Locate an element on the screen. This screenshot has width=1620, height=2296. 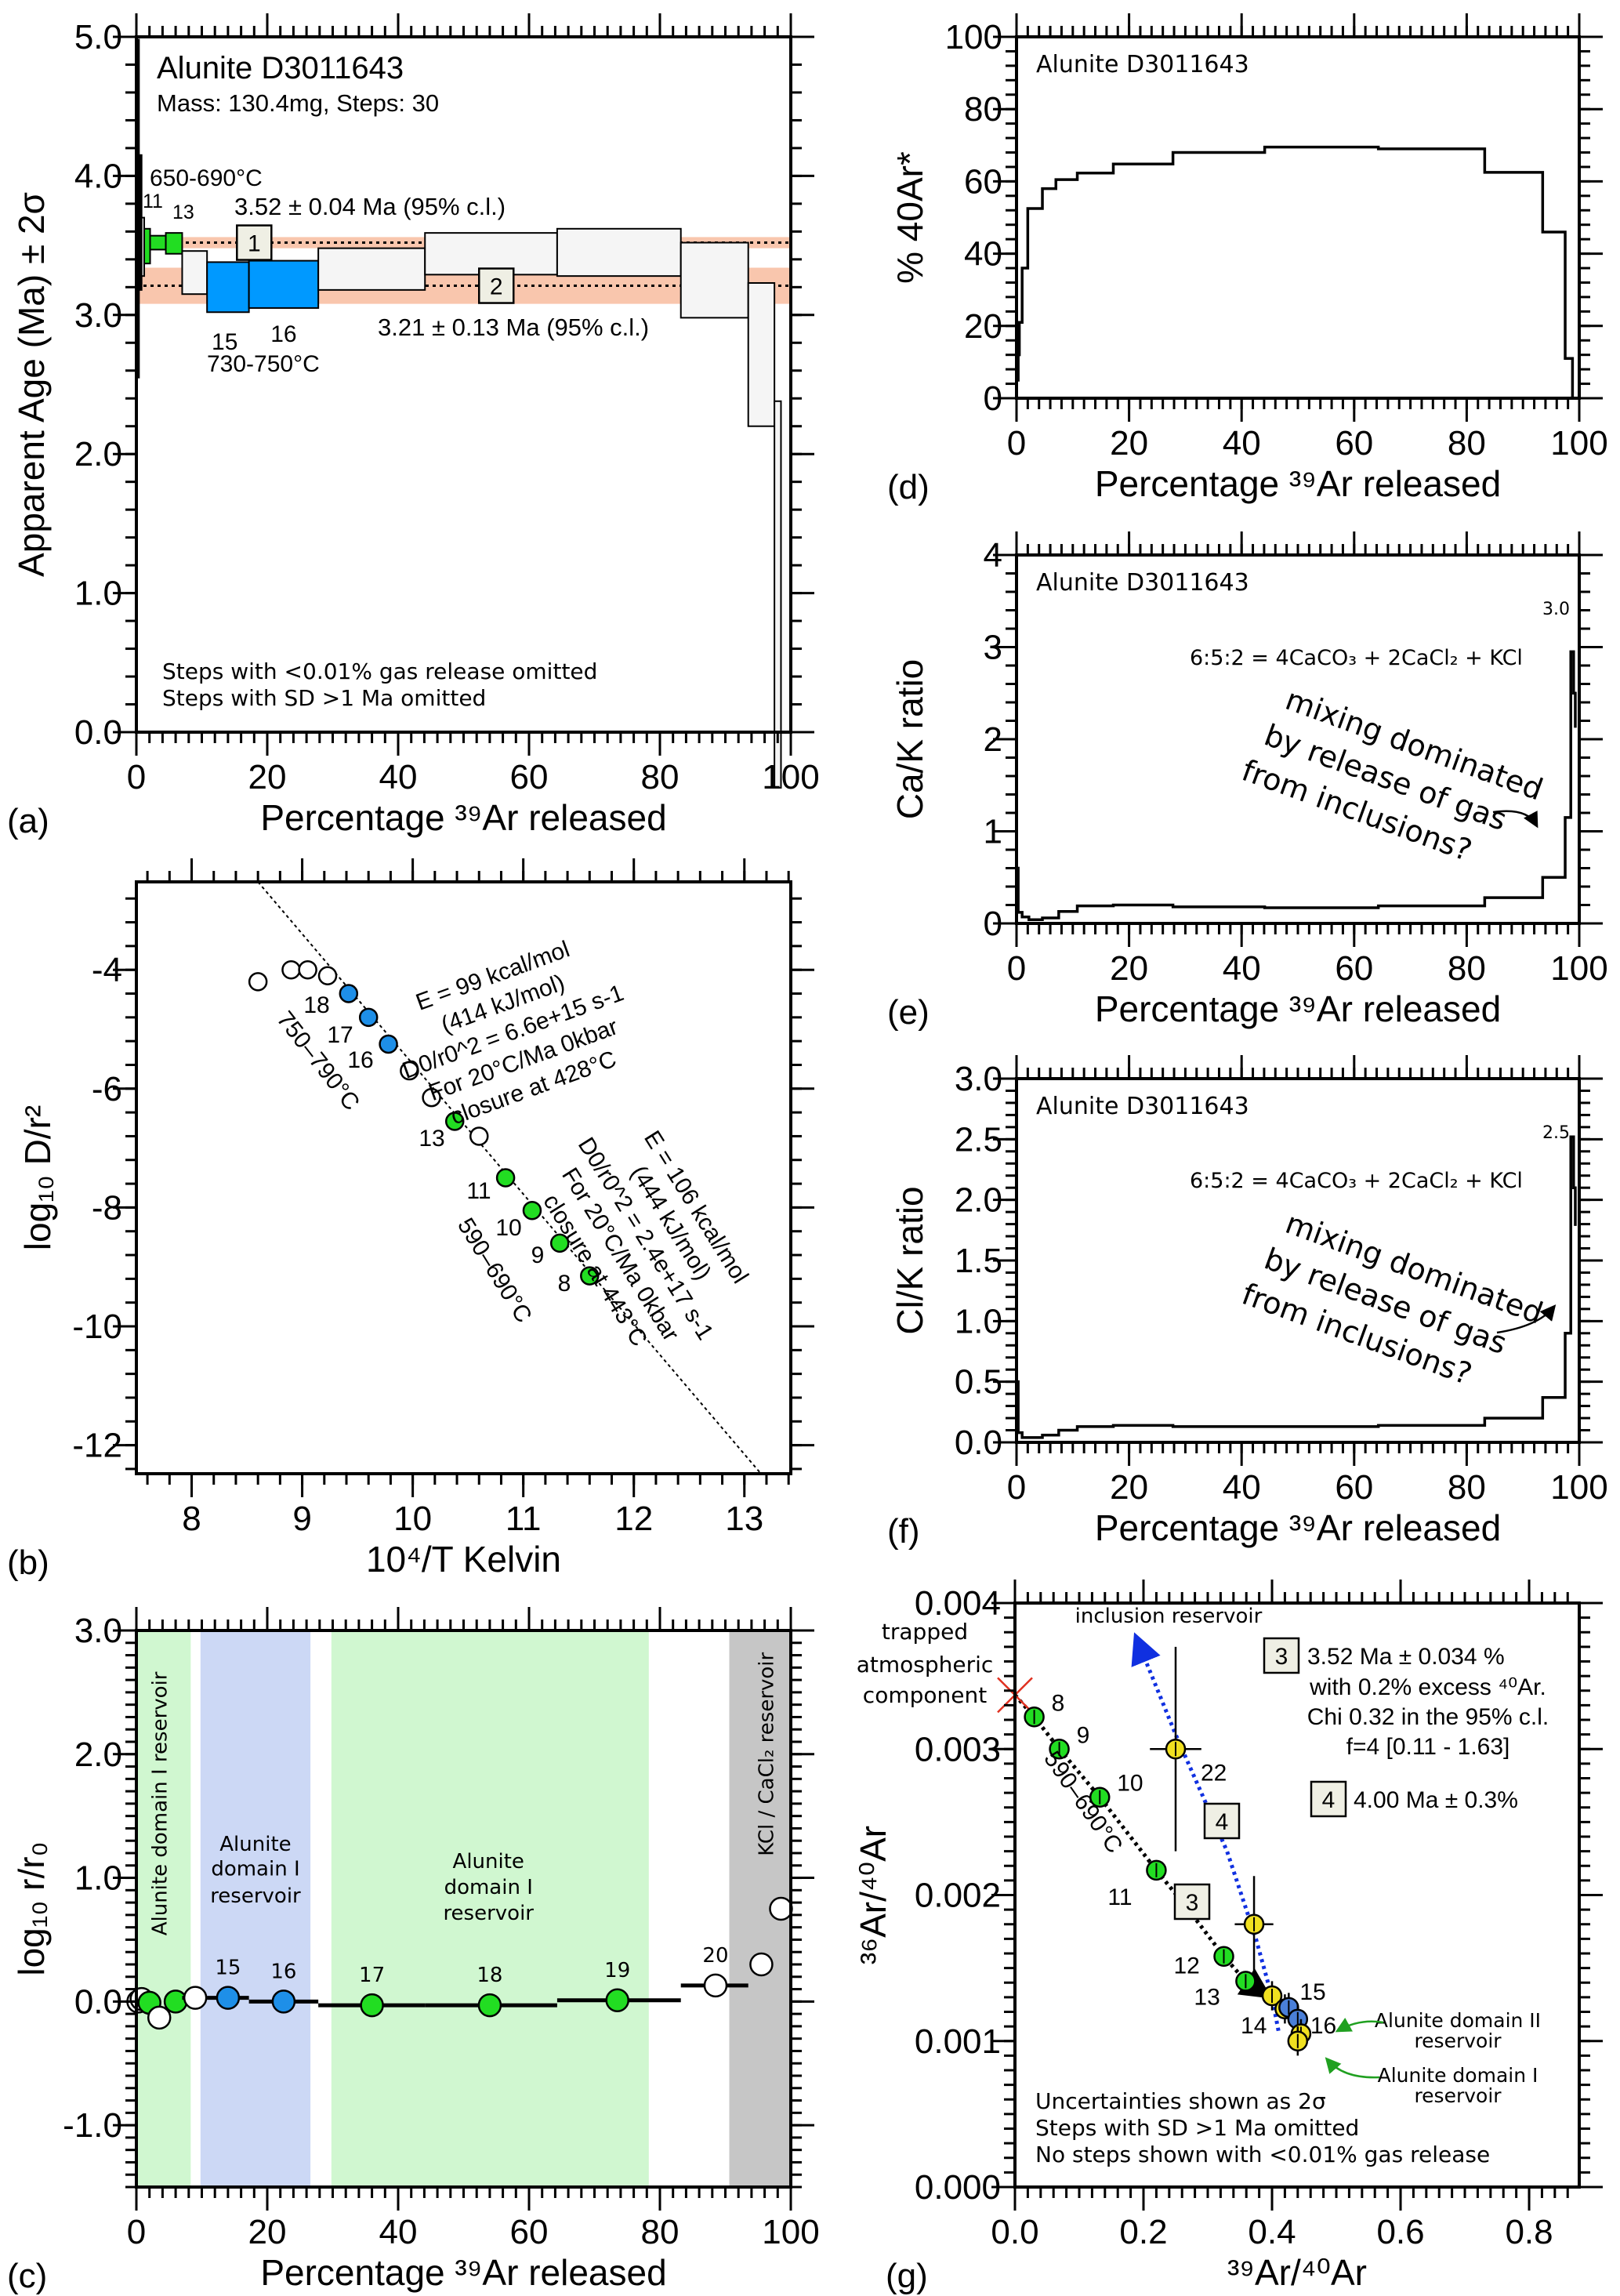
y-tick-label: -4 is located at coordinates (107, 970).